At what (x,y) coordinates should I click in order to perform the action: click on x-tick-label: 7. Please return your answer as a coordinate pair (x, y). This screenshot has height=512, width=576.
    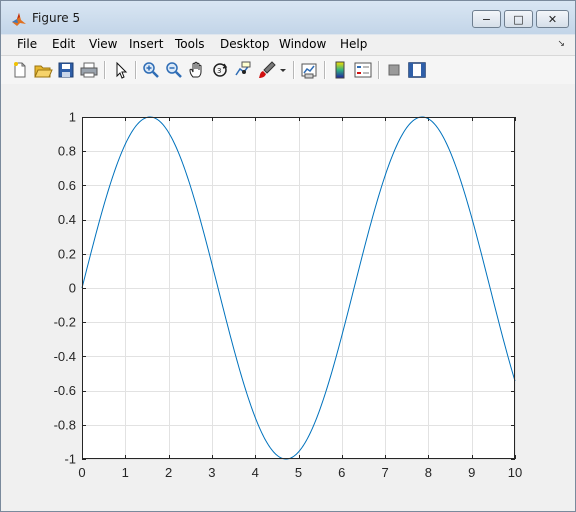
    Looking at the image, I should click on (384, 472).